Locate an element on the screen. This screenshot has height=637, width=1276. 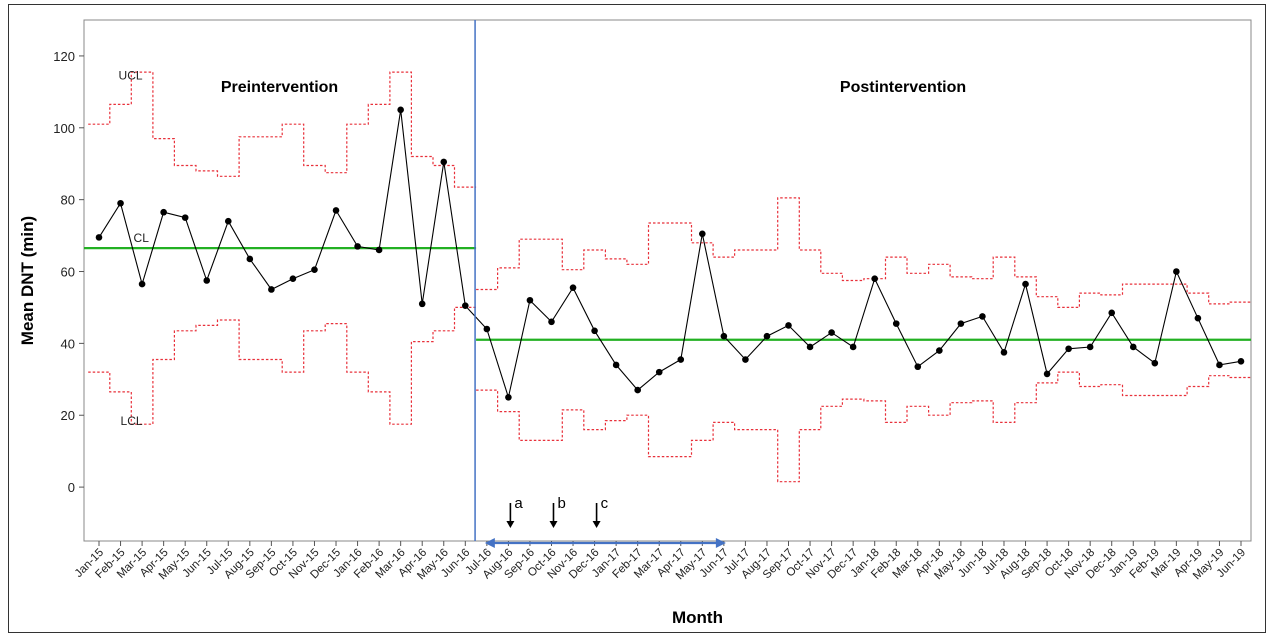
intervention-period-arrowhead-right is located at coordinates (720, 543).